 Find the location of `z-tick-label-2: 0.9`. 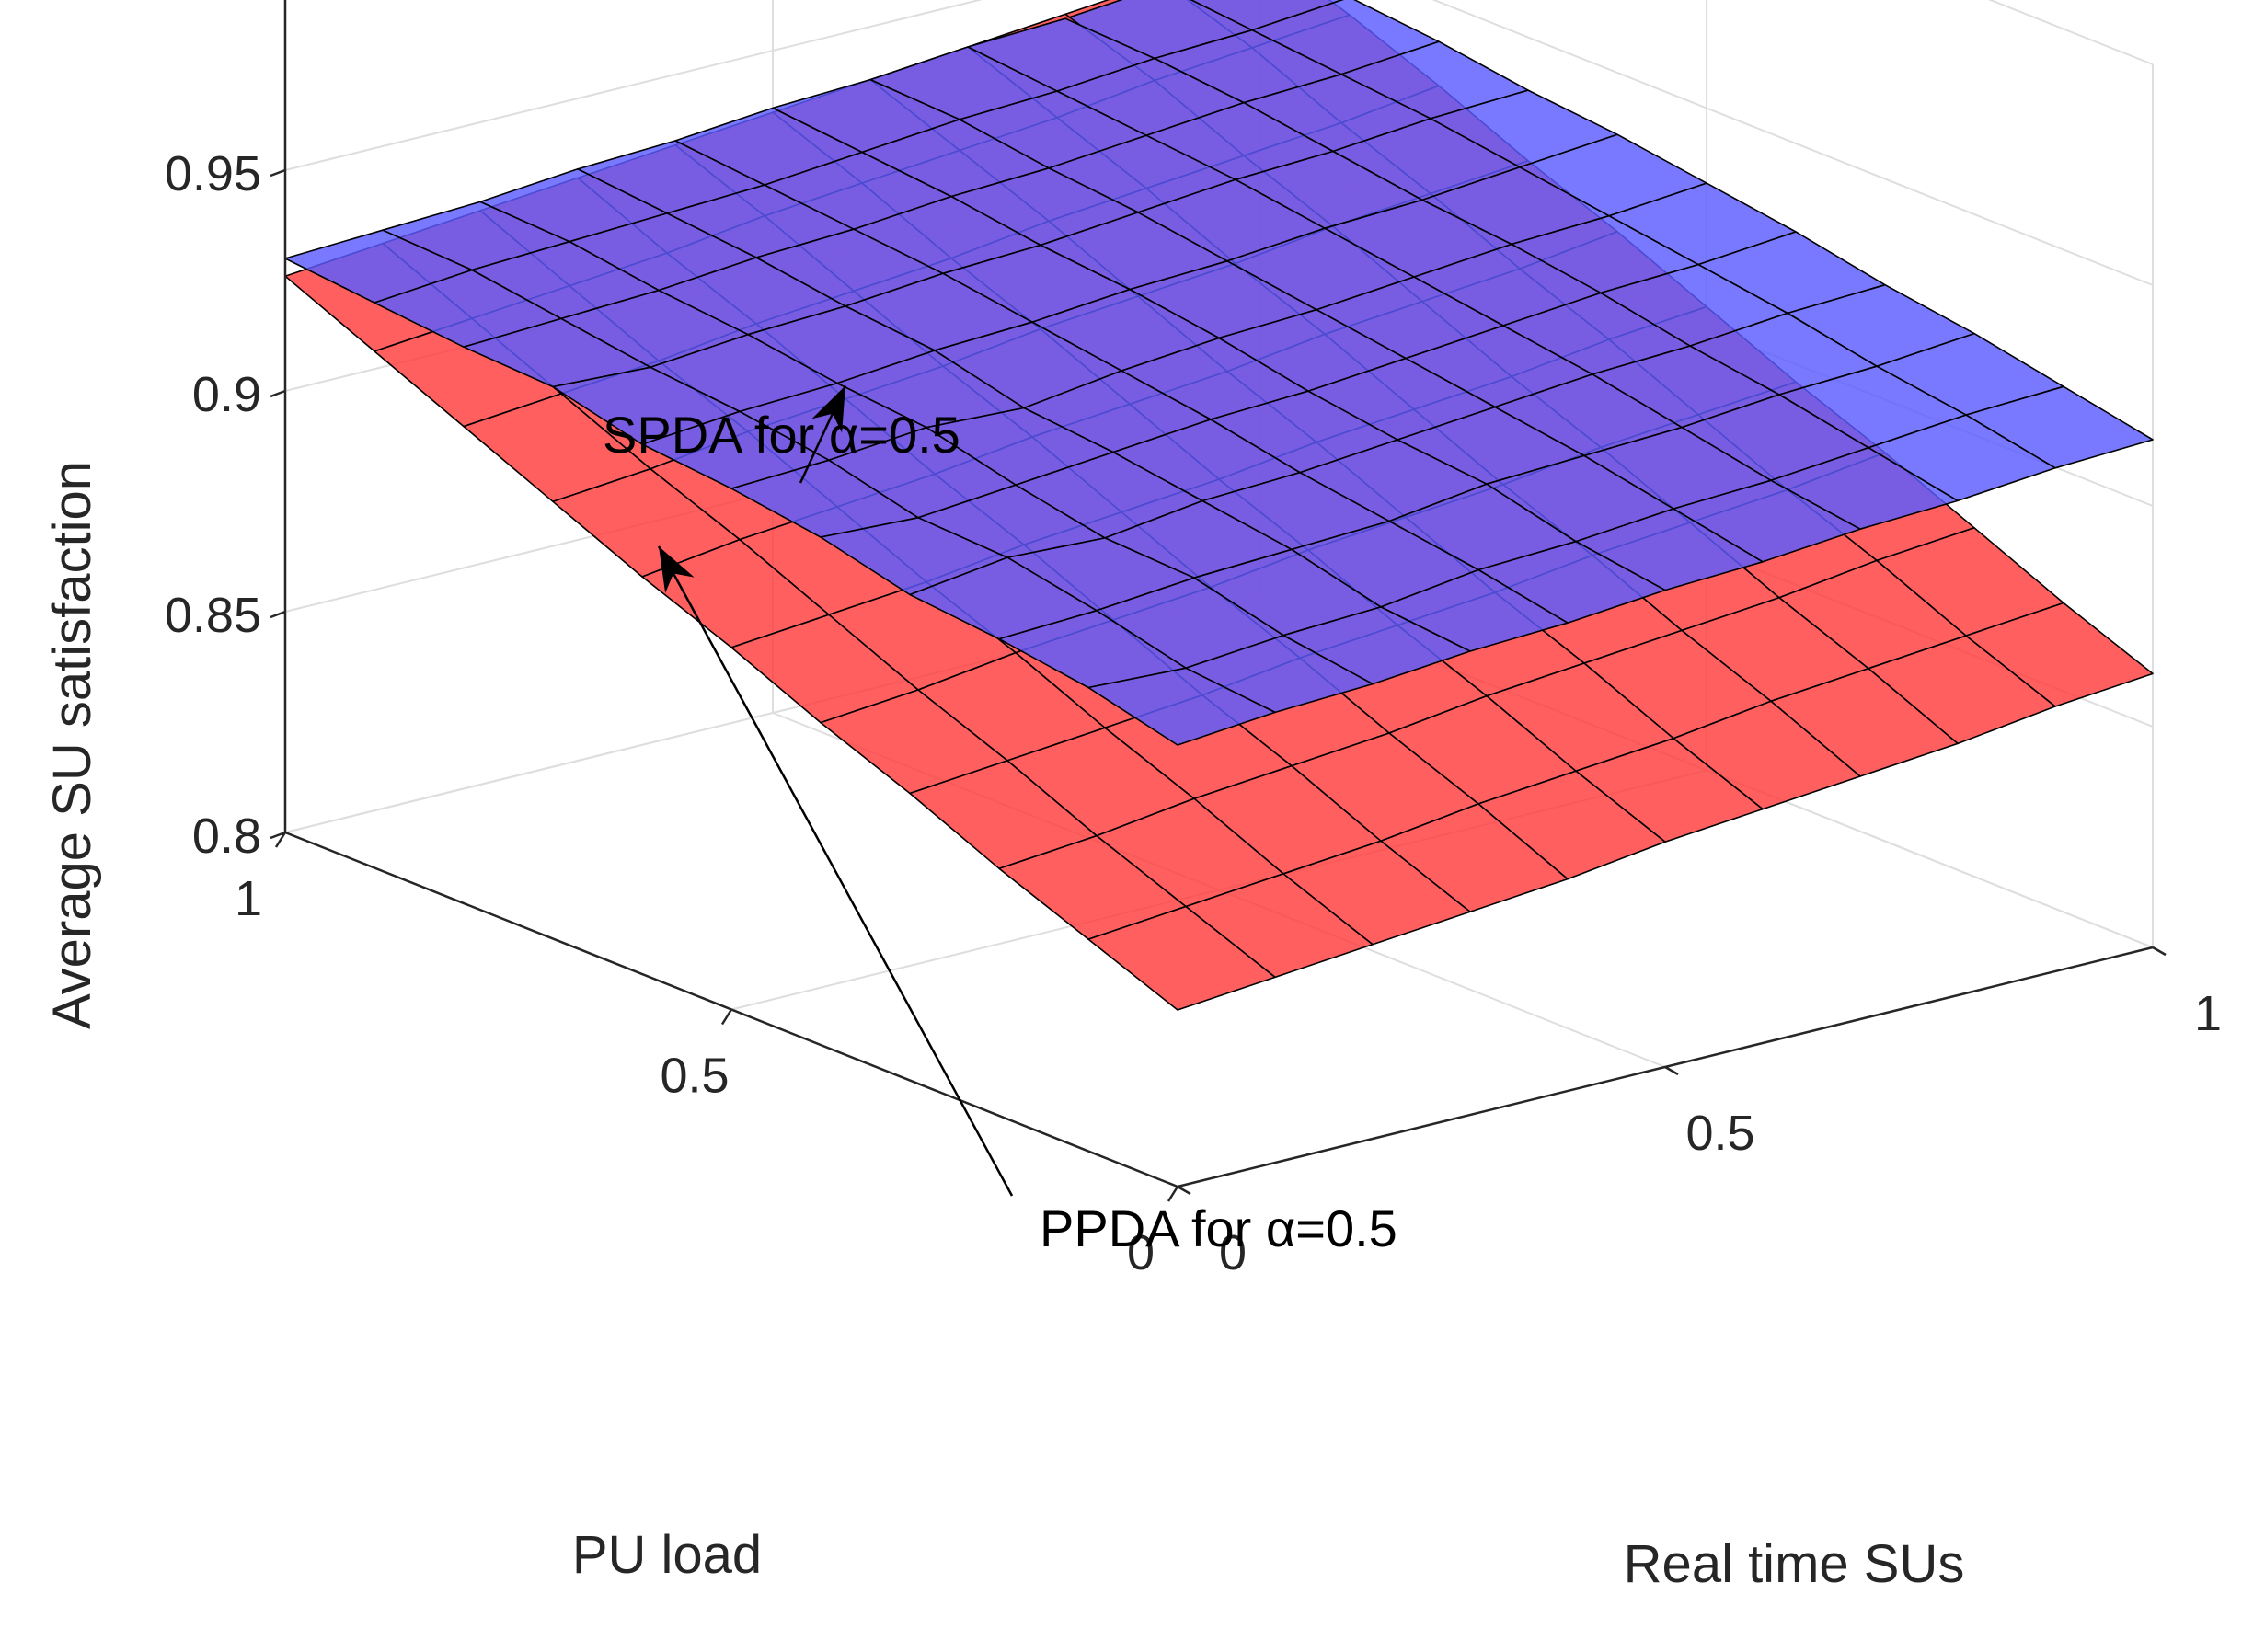

z-tick-label-2: 0.9 is located at coordinates (226, 394).